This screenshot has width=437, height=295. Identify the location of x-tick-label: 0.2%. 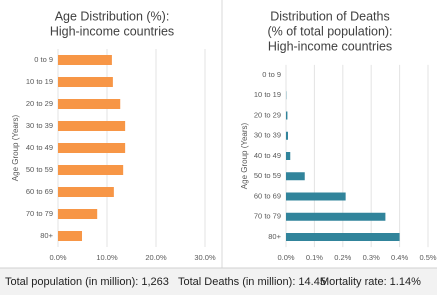
(342, 257).